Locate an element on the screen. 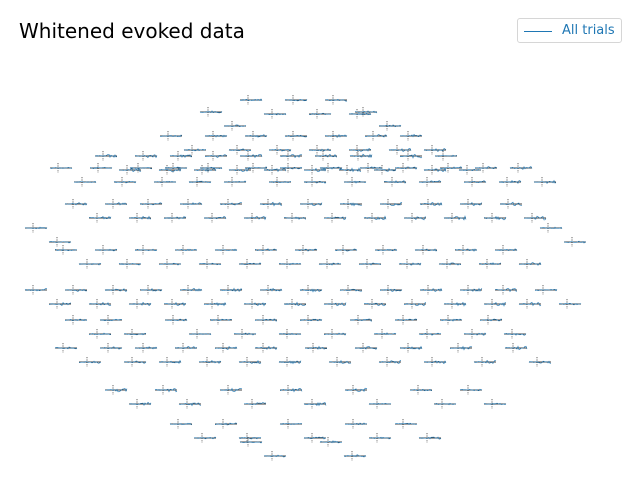 This screenshot has height=480, width=640. chart-title: Whitened evoked data is located at coordinates (132, 31).